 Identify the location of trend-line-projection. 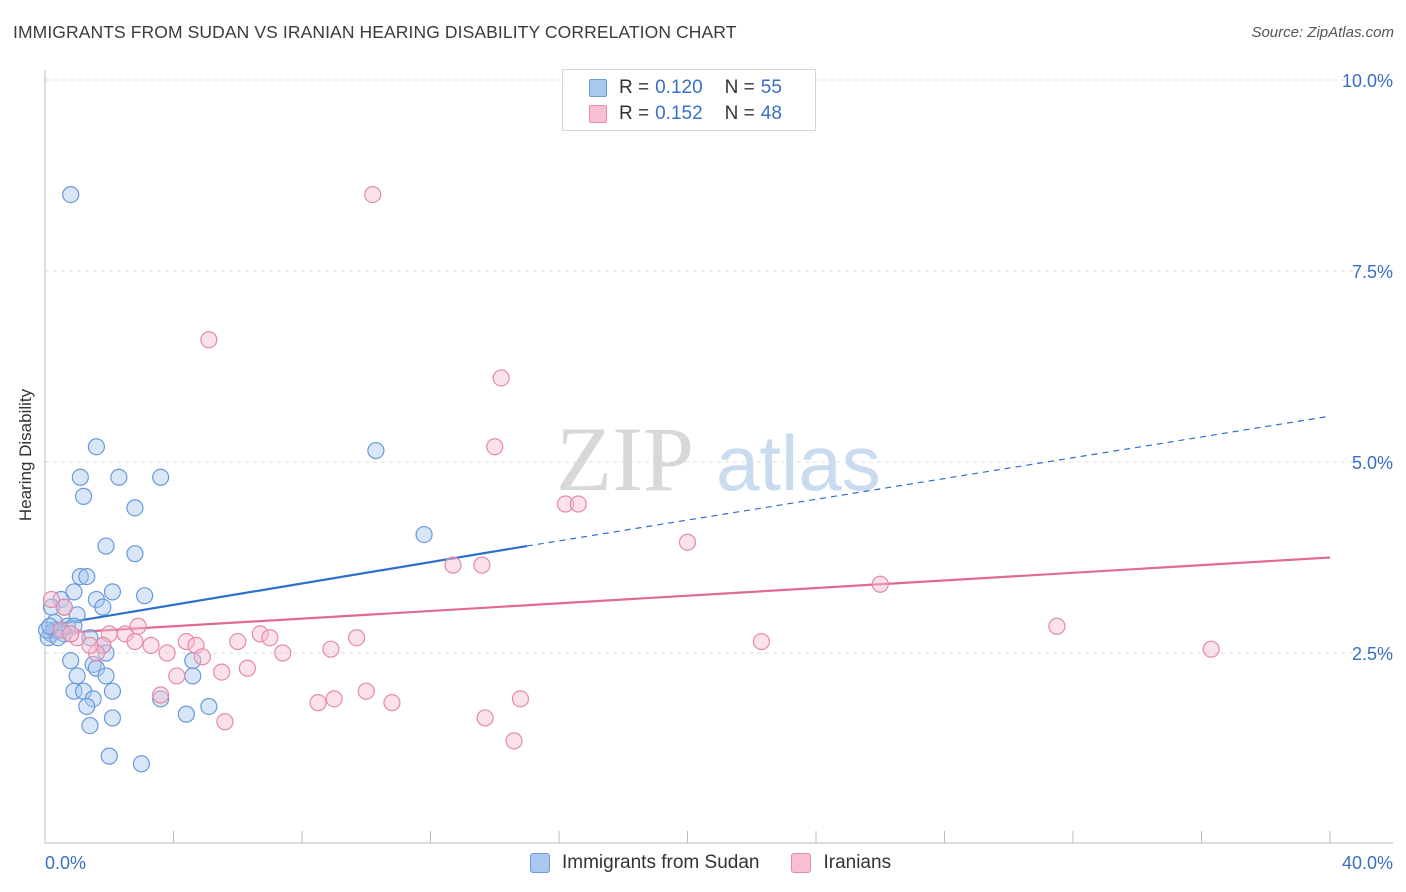
(928, 481).